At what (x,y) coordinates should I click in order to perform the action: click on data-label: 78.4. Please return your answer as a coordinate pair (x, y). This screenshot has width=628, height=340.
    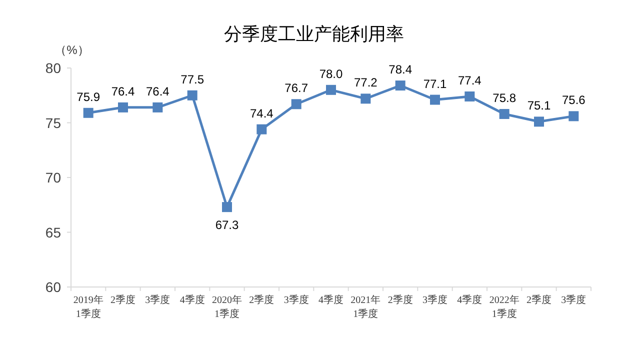
    Looking at the image, I should click on (400, 69).